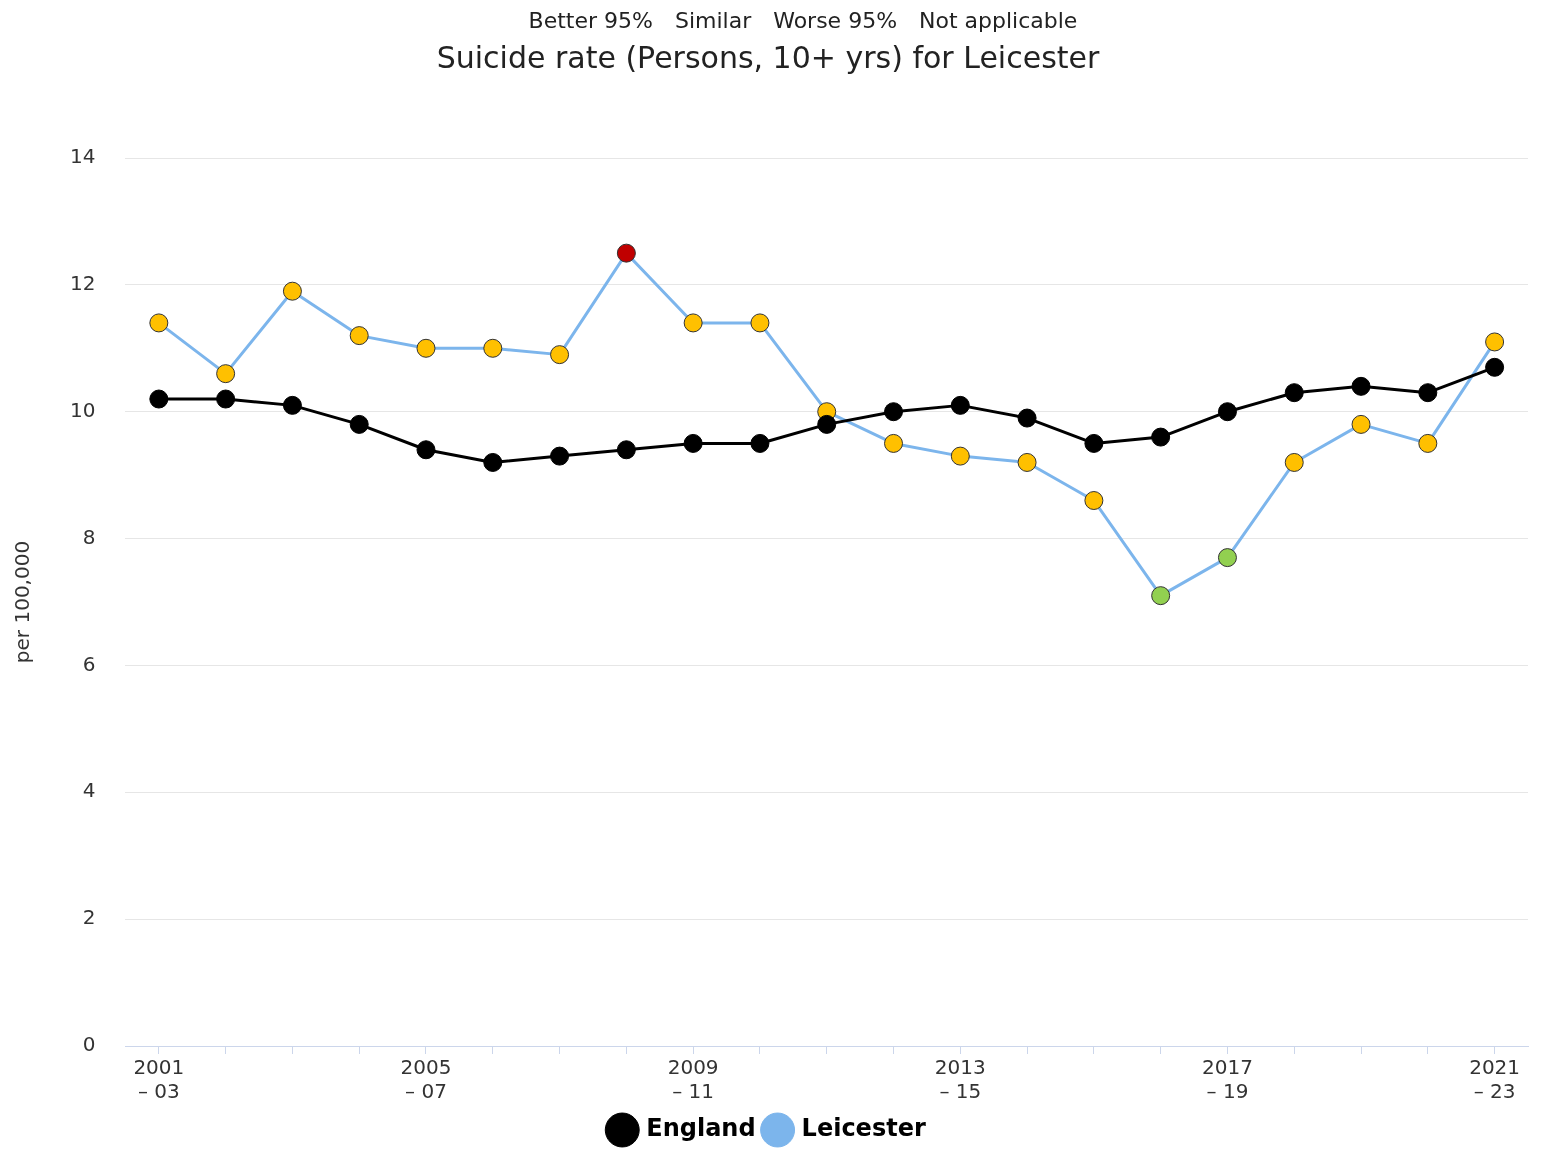 Image resolution: width=1549 pixels, height=1161 pixels. What do you see at coordinates (89, 663) in the screenshot?
I see `y-tick-label: 6` at bounding box center [89, 663].